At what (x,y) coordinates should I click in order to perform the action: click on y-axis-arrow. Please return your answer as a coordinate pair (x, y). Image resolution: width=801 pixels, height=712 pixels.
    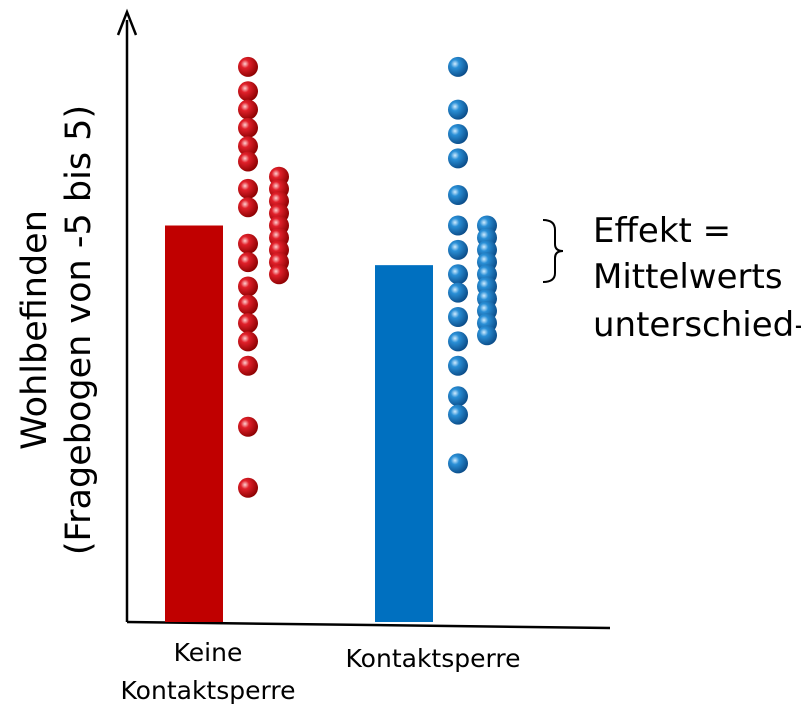
    Looking at the image, I should click on (127, 22).